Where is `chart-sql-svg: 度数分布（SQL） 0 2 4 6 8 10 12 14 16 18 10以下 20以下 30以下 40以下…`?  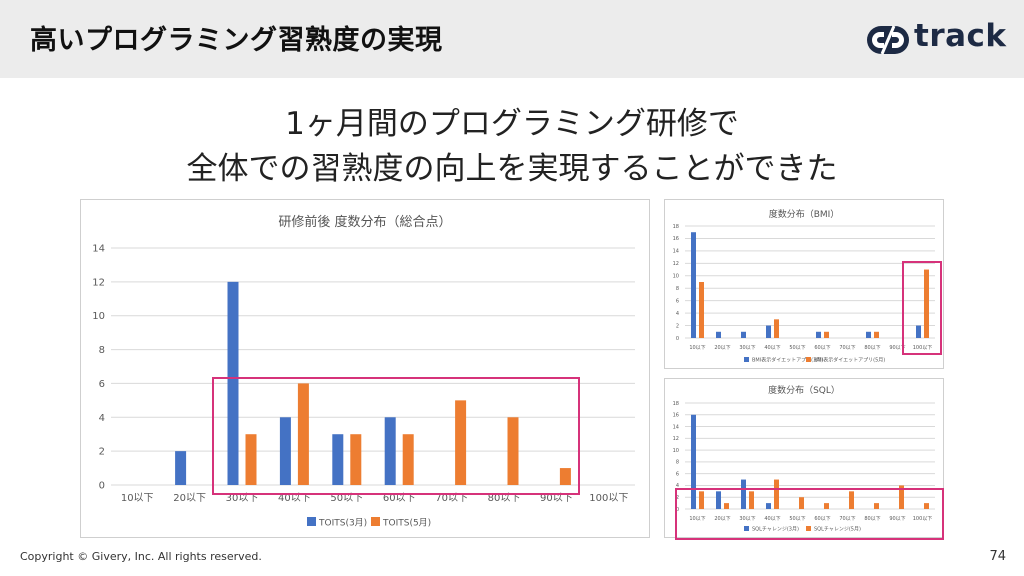 chart-sql-svg: 度数分布（SQL） 0 2 4 6 8 10 12 14 16 18 10以下 20以下 30以下 40以下… is located at coordinates (804, 458).